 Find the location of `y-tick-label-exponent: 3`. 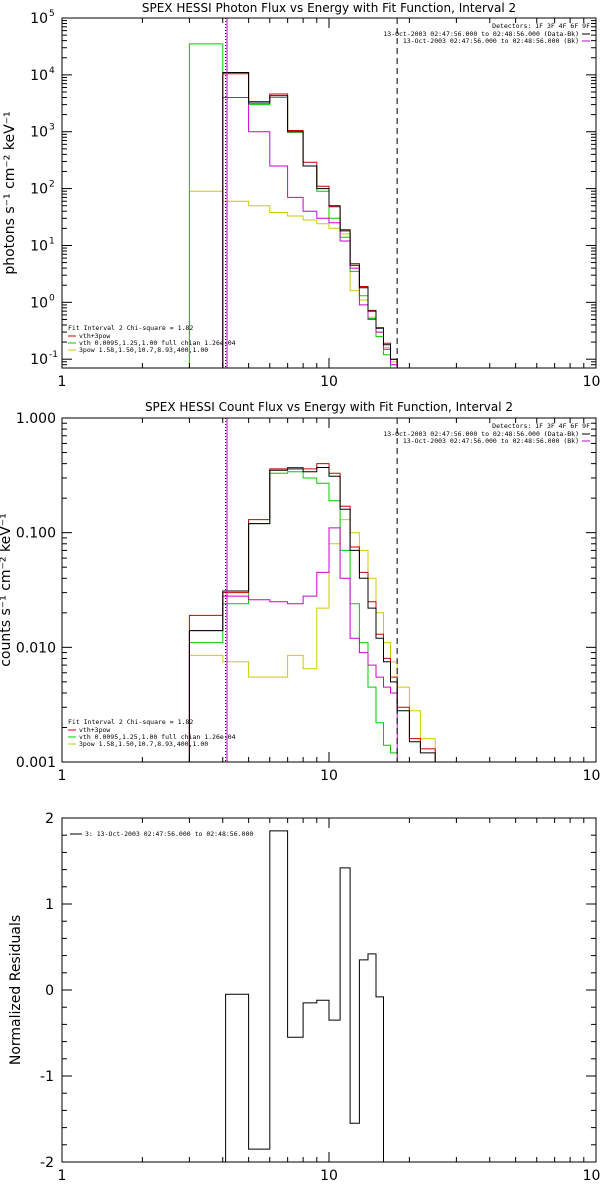

y-tick-label-exponent: 3 is located at coordinates (52, 128).